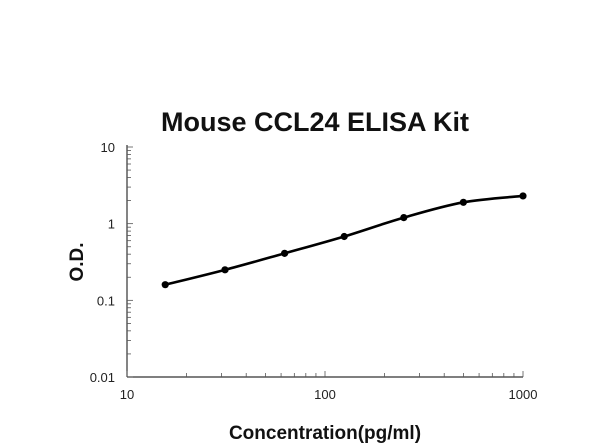 The height and width of the screenshot is (447, 600). What do you see at coordinates (315, 122) in the screenshot?
I see `chart-title: Mouse CCL24 ELISA Kit` at bounding box center [315, 122].